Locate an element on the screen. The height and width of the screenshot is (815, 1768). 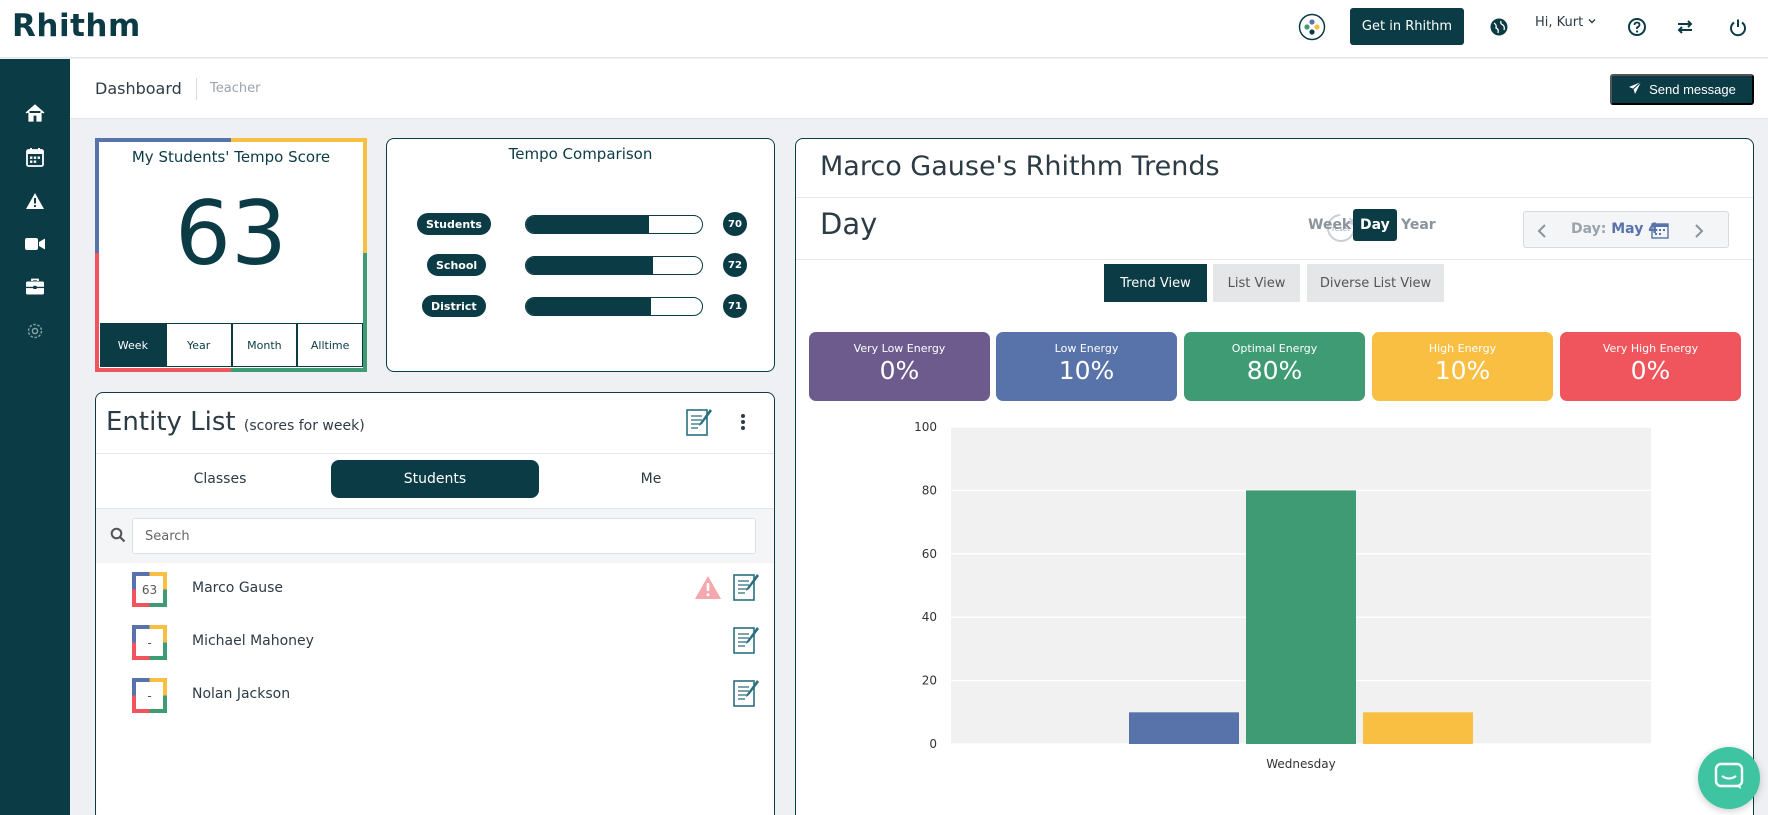
energy-low: Low Energy 10% is located at coordinates (1086, 366).